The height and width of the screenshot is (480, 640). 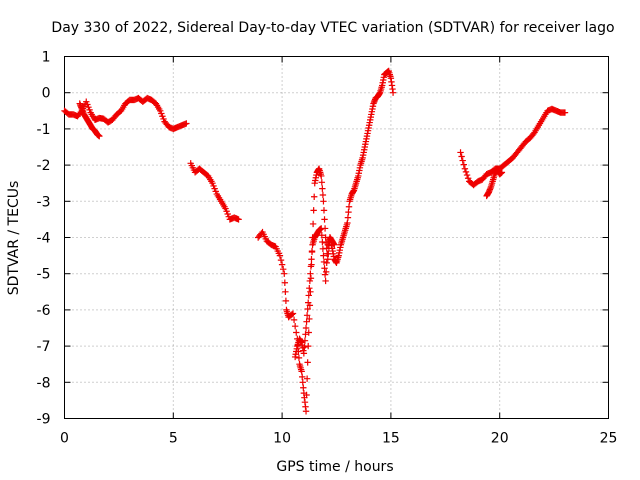 What do you see at coordinates (44, 166) in the screenshot?
I see `y-tick-label: -2` at bounding box center [44, 166].